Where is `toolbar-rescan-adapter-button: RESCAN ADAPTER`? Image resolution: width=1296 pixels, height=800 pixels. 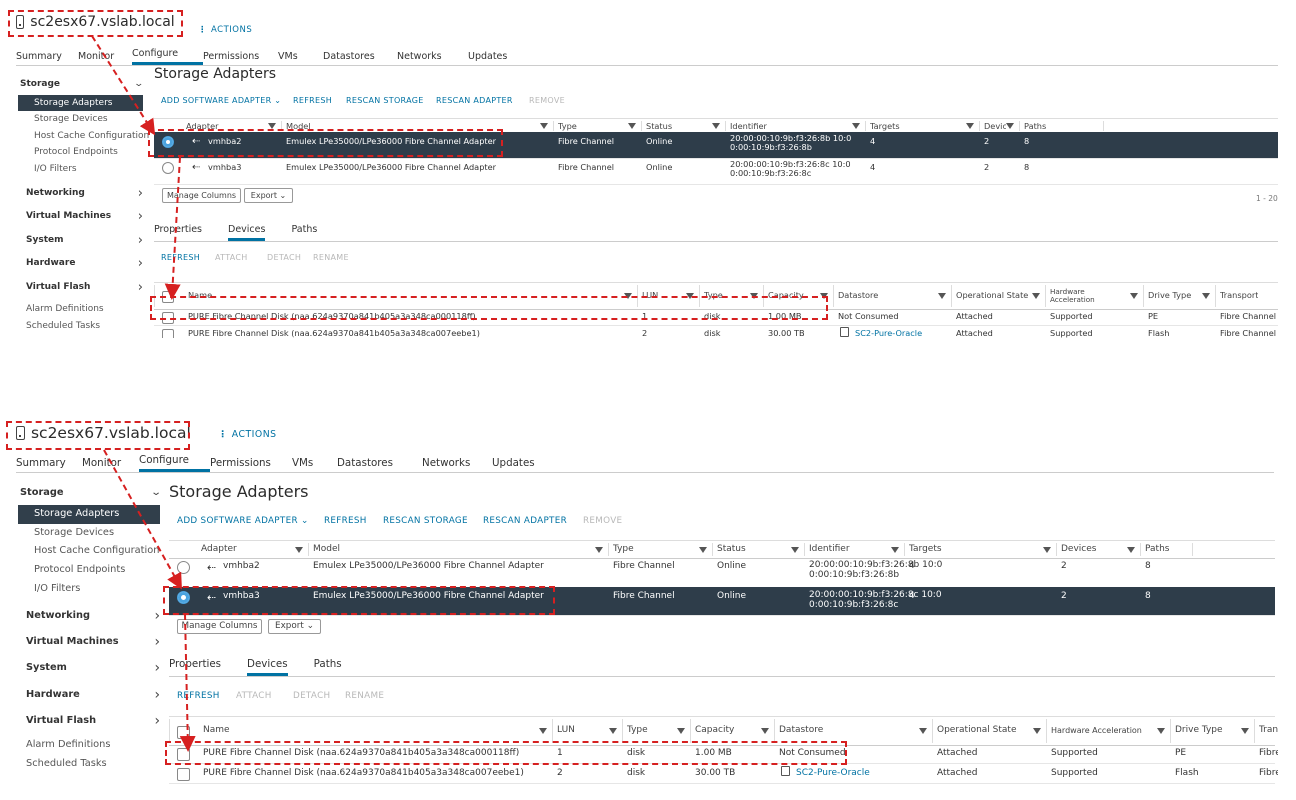
toolbar-rescan-adapter-button: RESCAN ADAPTER is located at coordinates (474, 100).